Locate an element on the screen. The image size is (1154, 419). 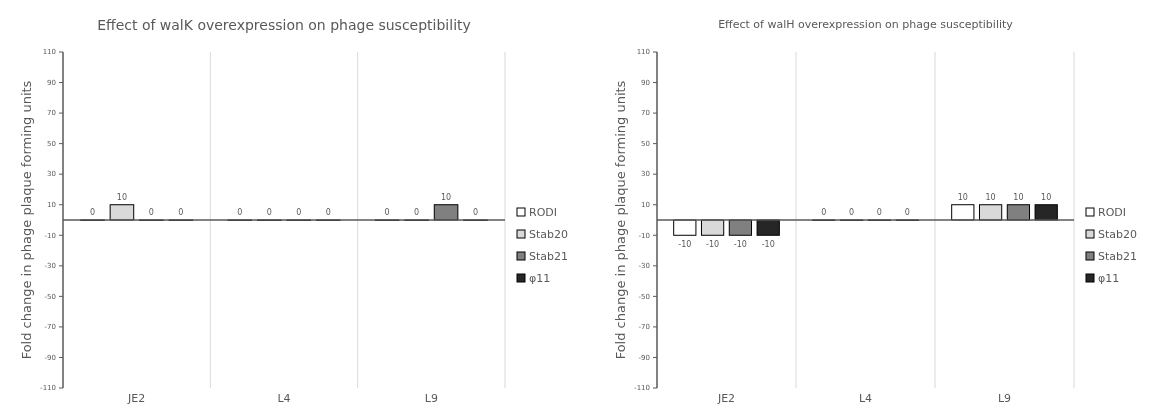
chart-title: Effect of walK overexpression on phage susceptibility is located at coordinates (284, 25).